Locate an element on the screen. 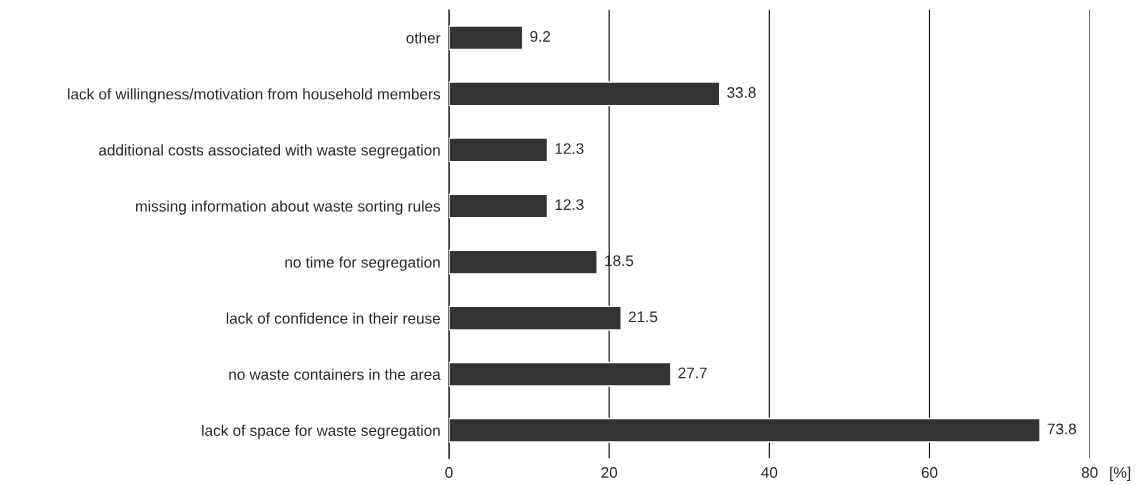 The width and height of the screenshot is (1141, 485). y-tick-label: additional costs associated with waste segregation is located at coordinates (269, 151).